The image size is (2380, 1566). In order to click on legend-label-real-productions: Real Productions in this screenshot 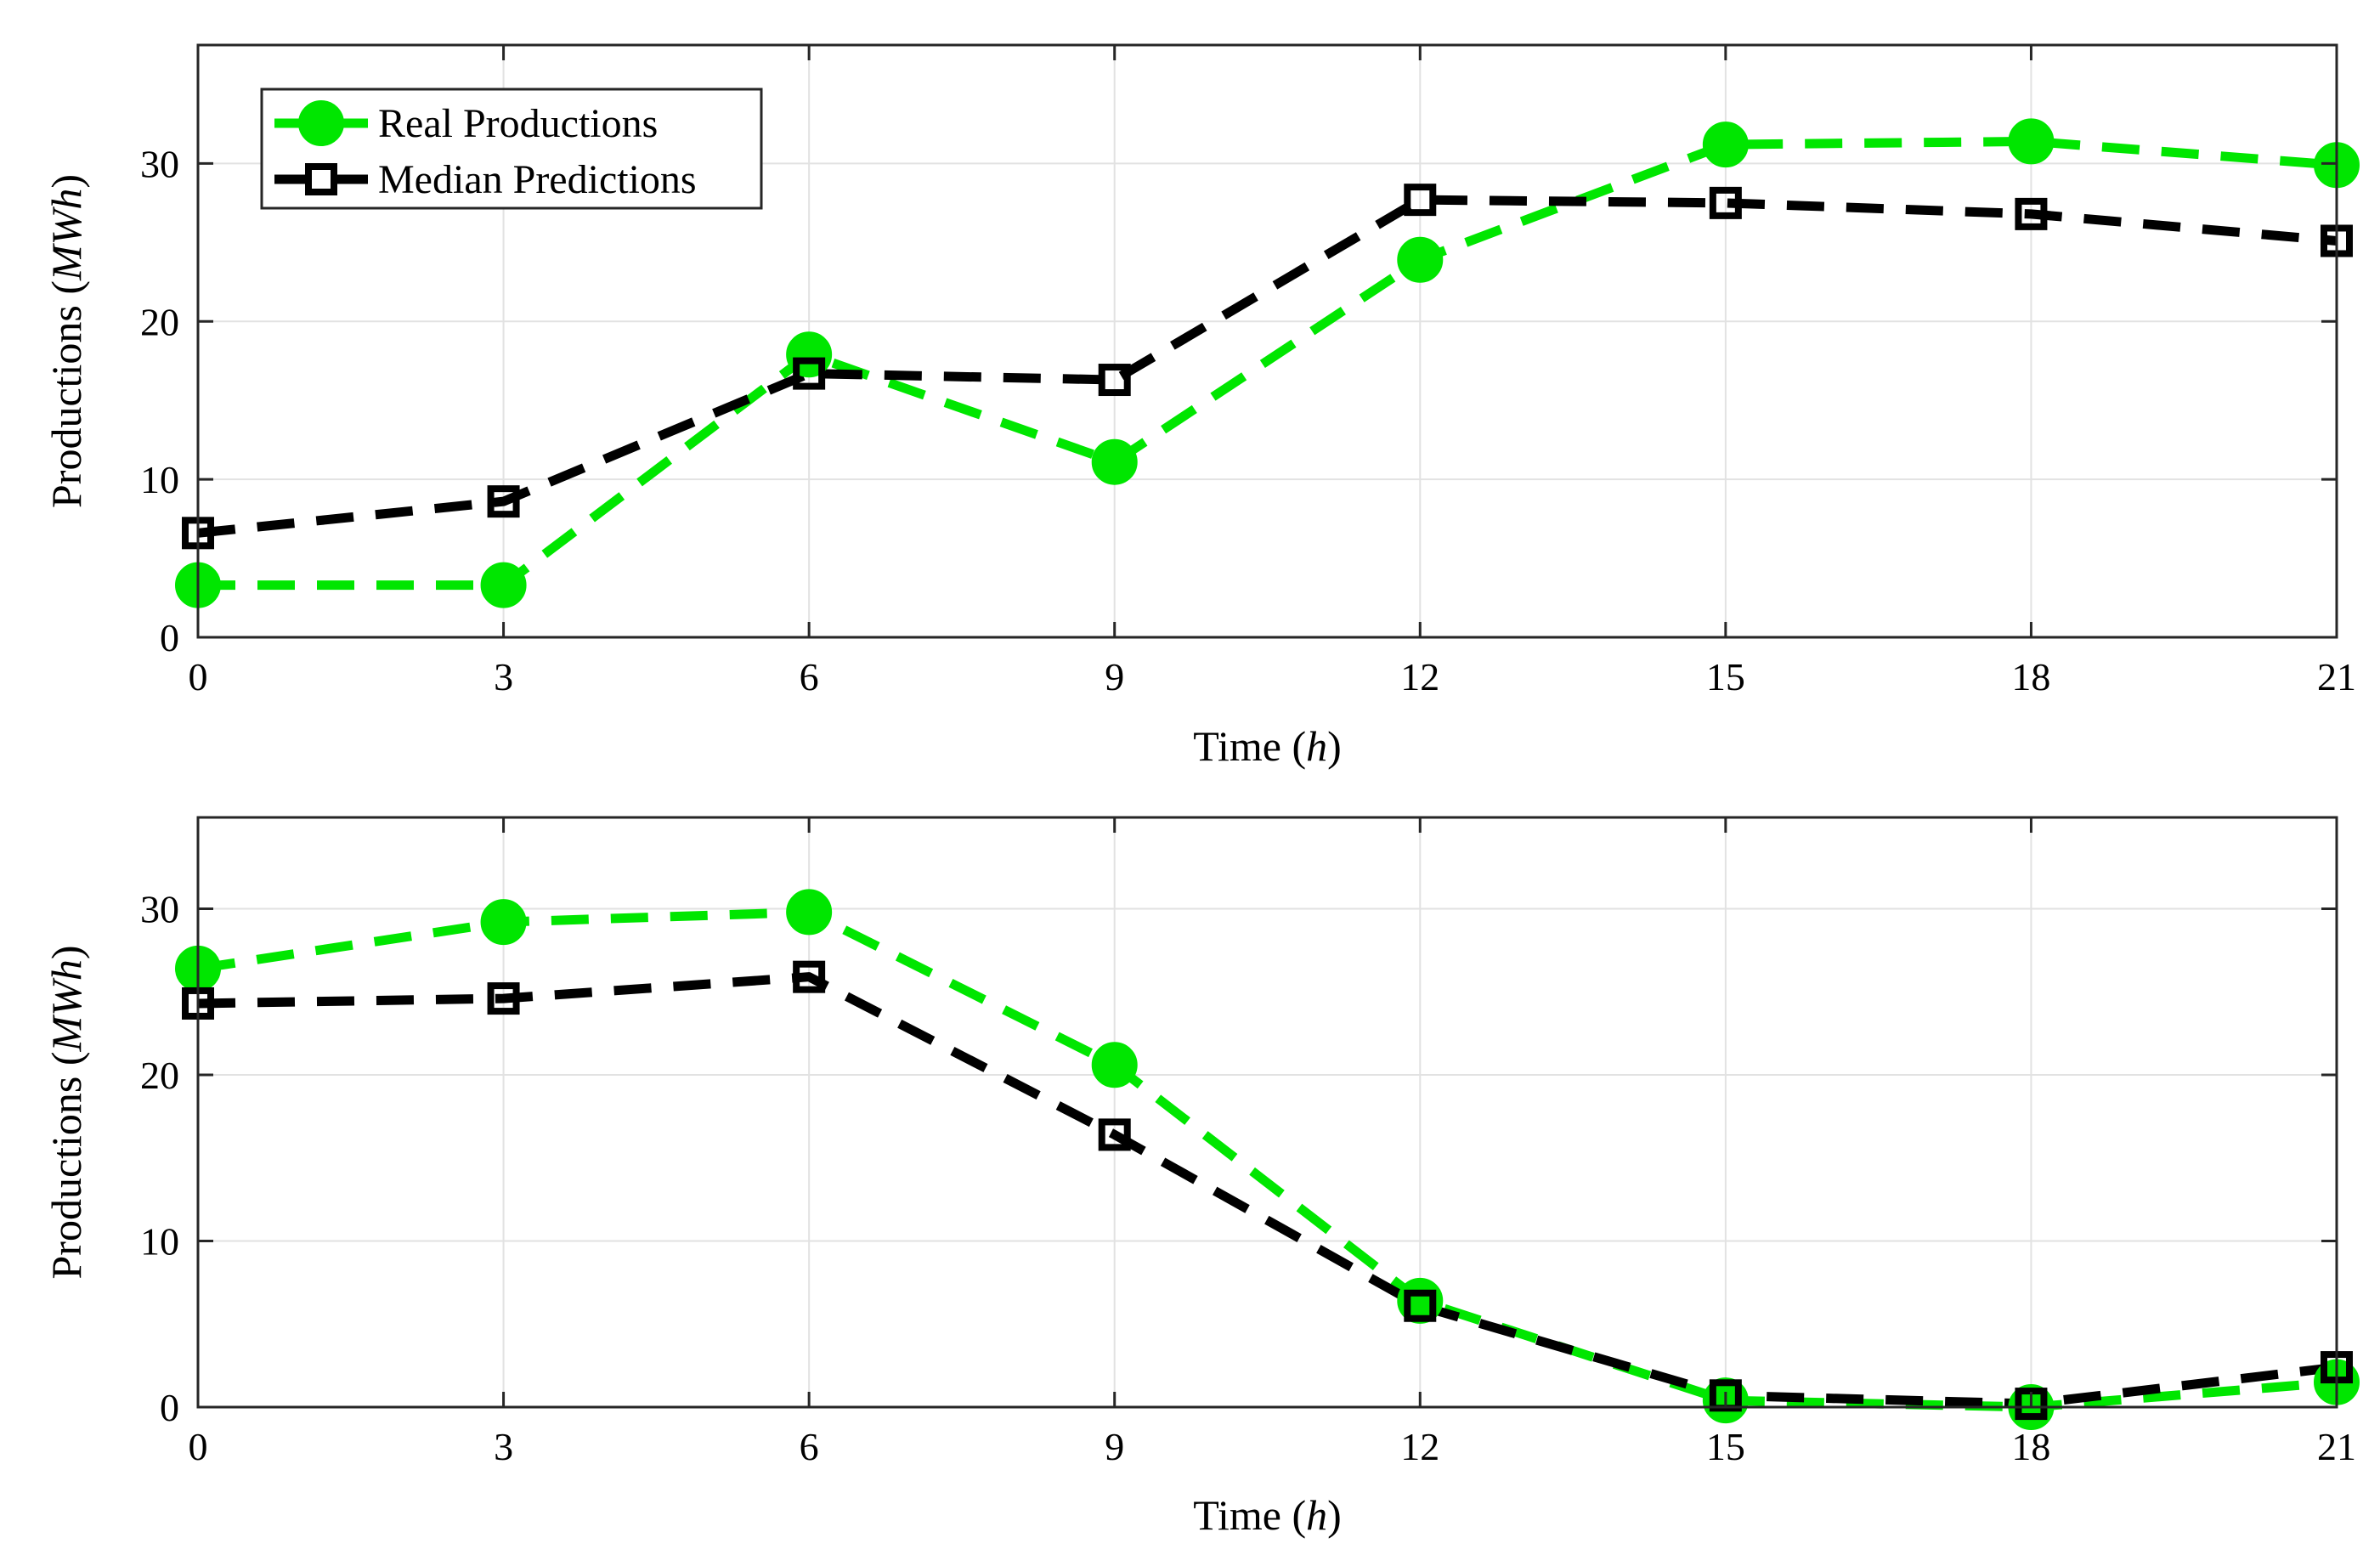, I will do `click(518, 124)`.